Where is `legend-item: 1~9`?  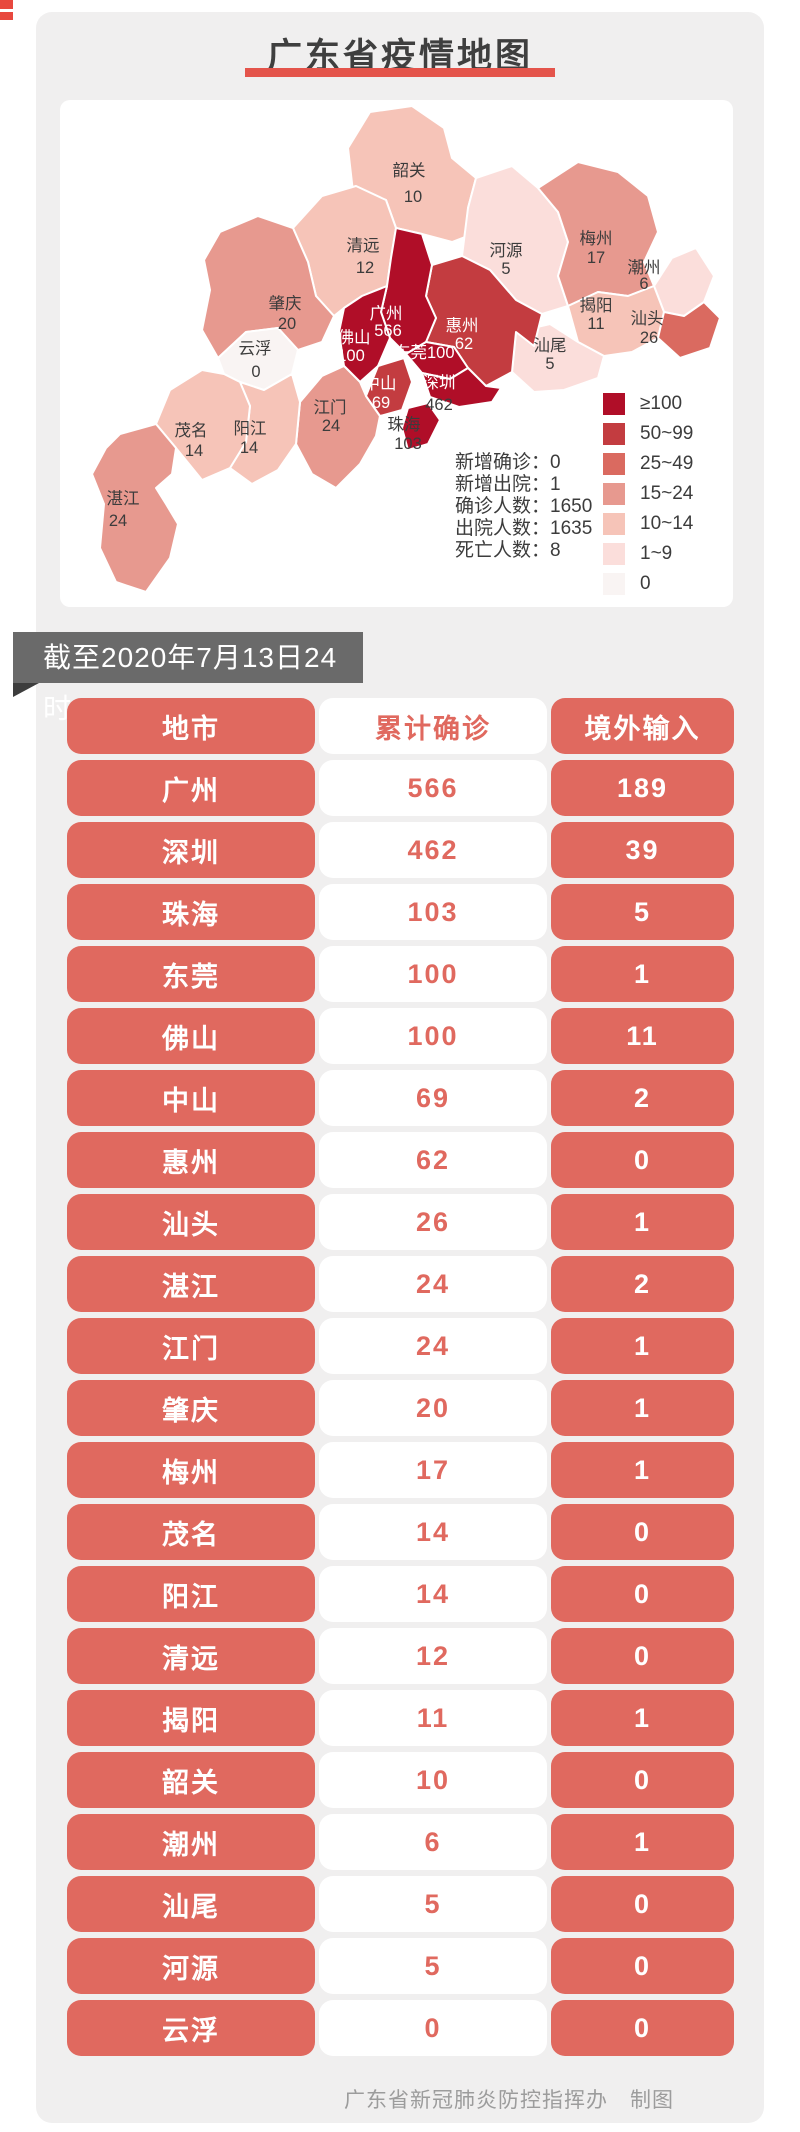
legend-item: 1~9 is located at coordinates (648, 554).